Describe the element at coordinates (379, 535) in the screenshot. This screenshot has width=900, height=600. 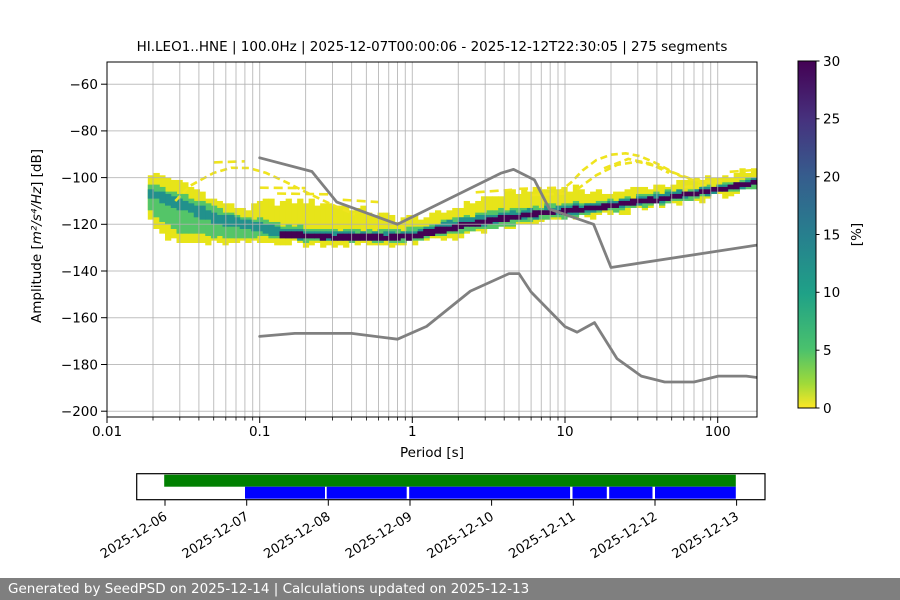
I see `timeline-date-label: 2025-12-09` at that location.